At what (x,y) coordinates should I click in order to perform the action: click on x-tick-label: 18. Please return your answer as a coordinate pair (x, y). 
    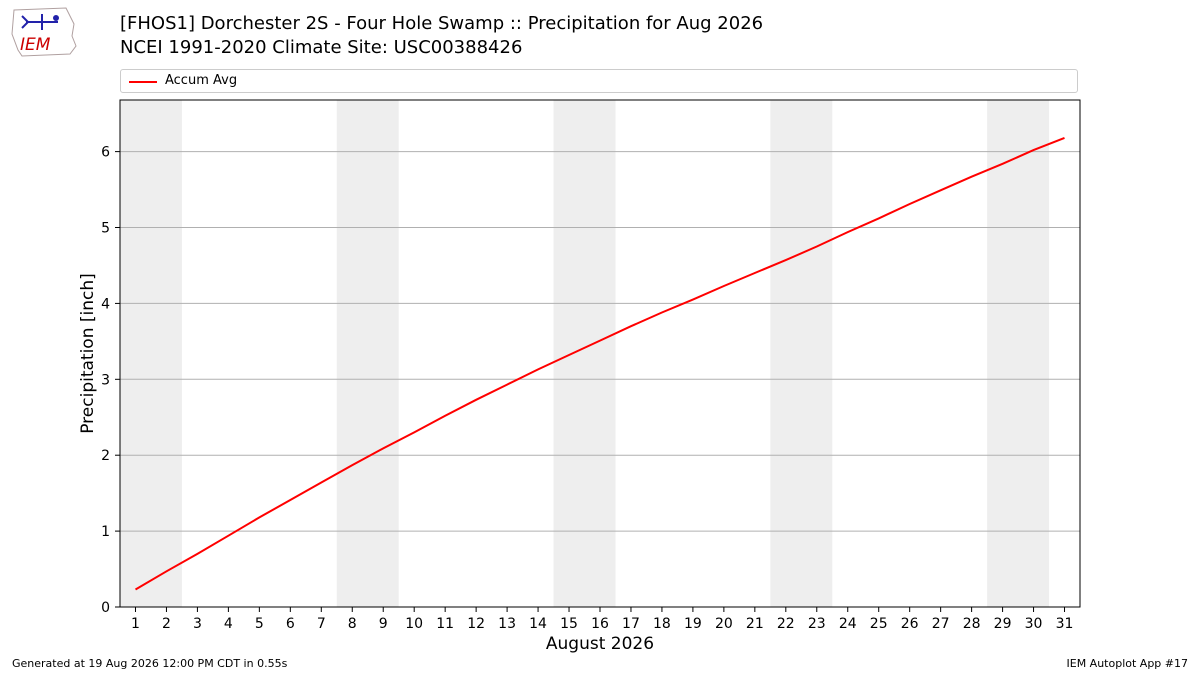
    Looking at the image, I should click on (662, 624).